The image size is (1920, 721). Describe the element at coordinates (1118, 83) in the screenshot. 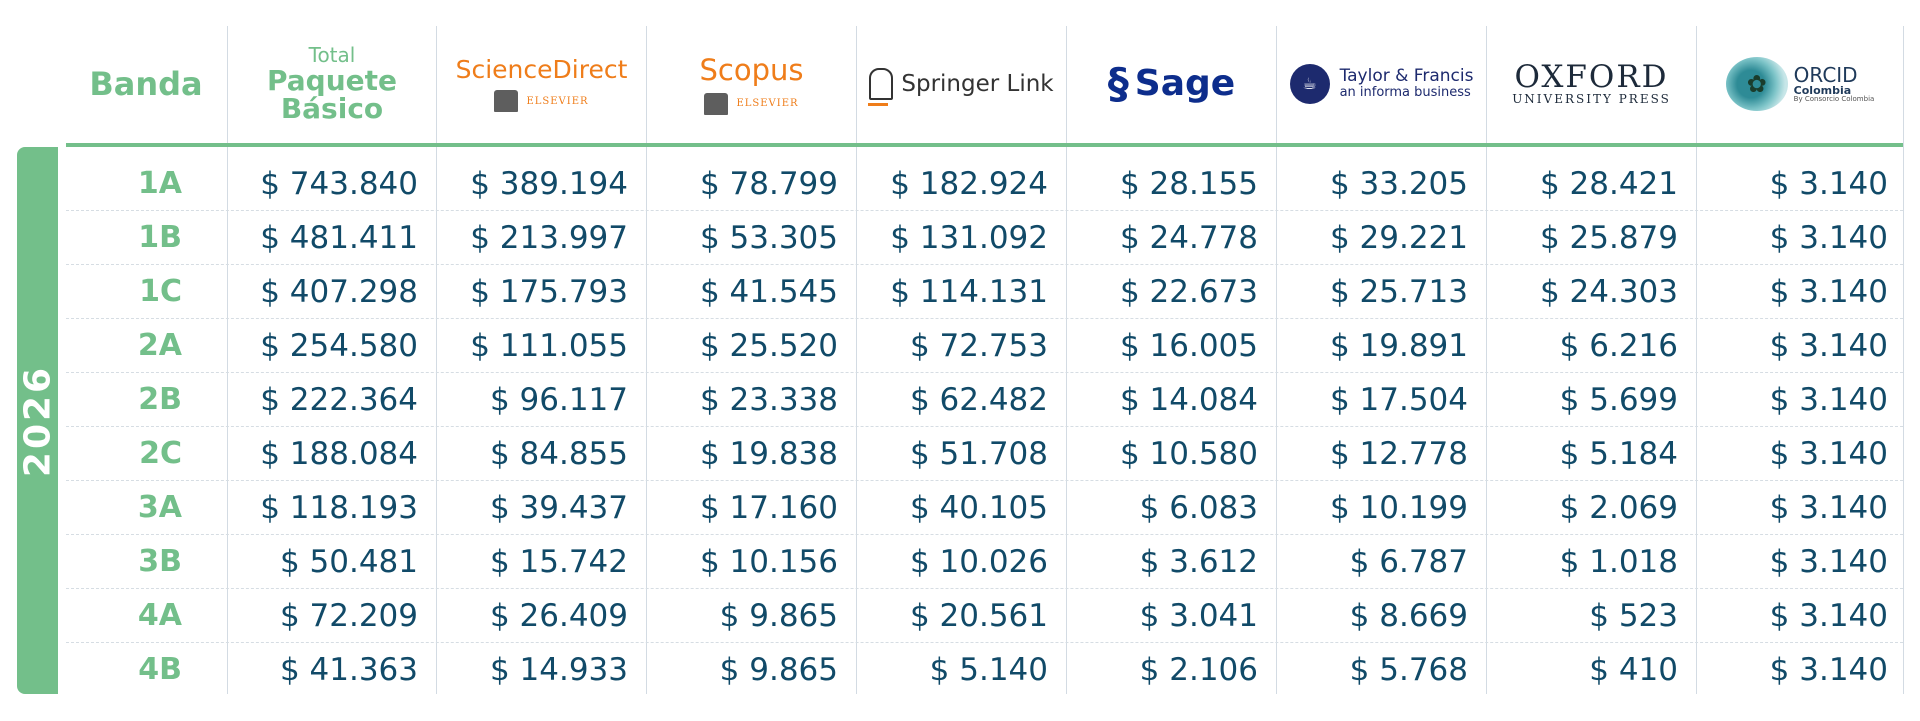

I see `sage-s-icon: §` at that location.